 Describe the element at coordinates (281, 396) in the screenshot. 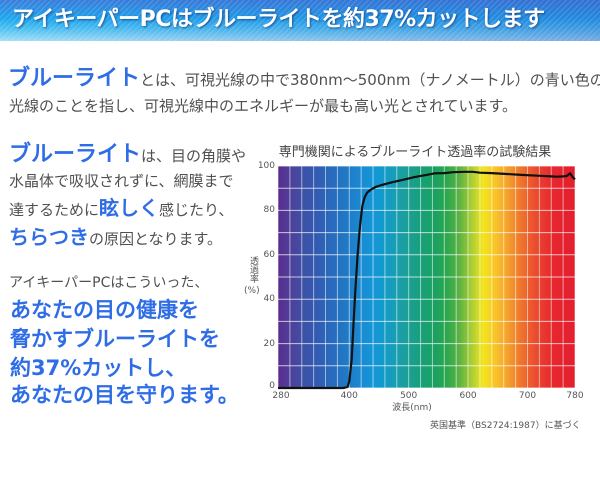

I see `x-tick-label: 280` at that location.